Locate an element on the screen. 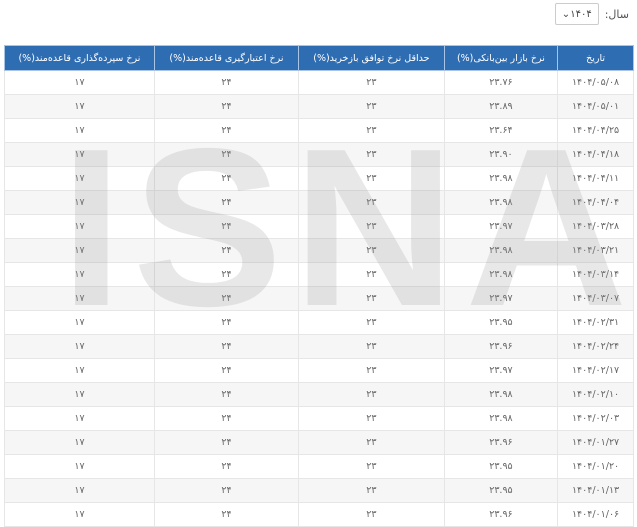 Image resolution: width=637 pixels, height=527 pixels. table-cell: ۲۳.۹۰ is located at coordinates (501, 154).